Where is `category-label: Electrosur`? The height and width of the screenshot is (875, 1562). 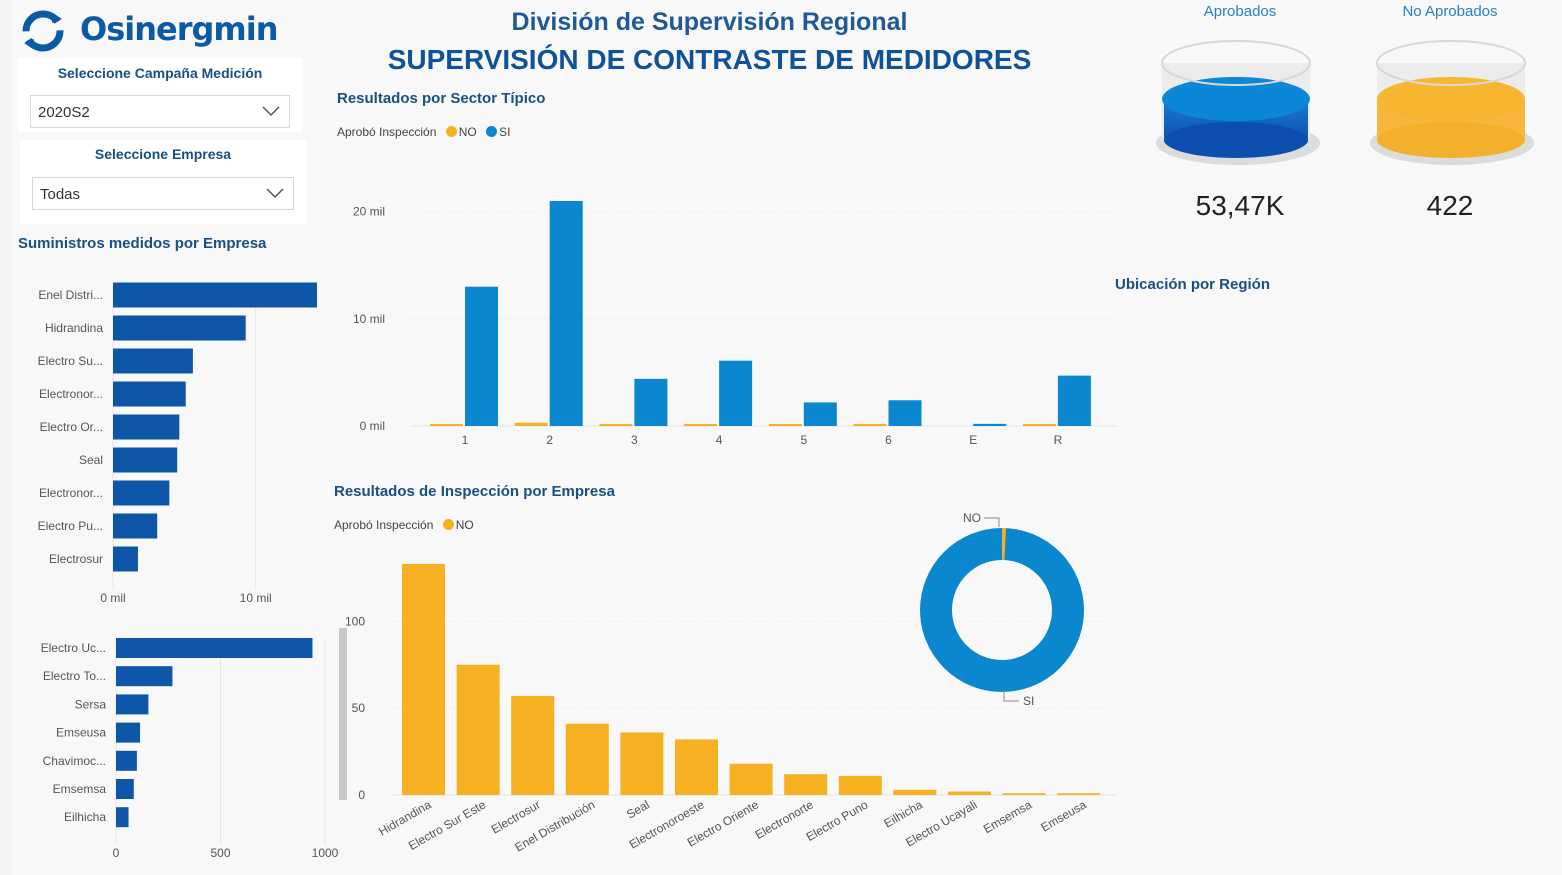
category-label: Electrosur is located at coordinates (76, 559).